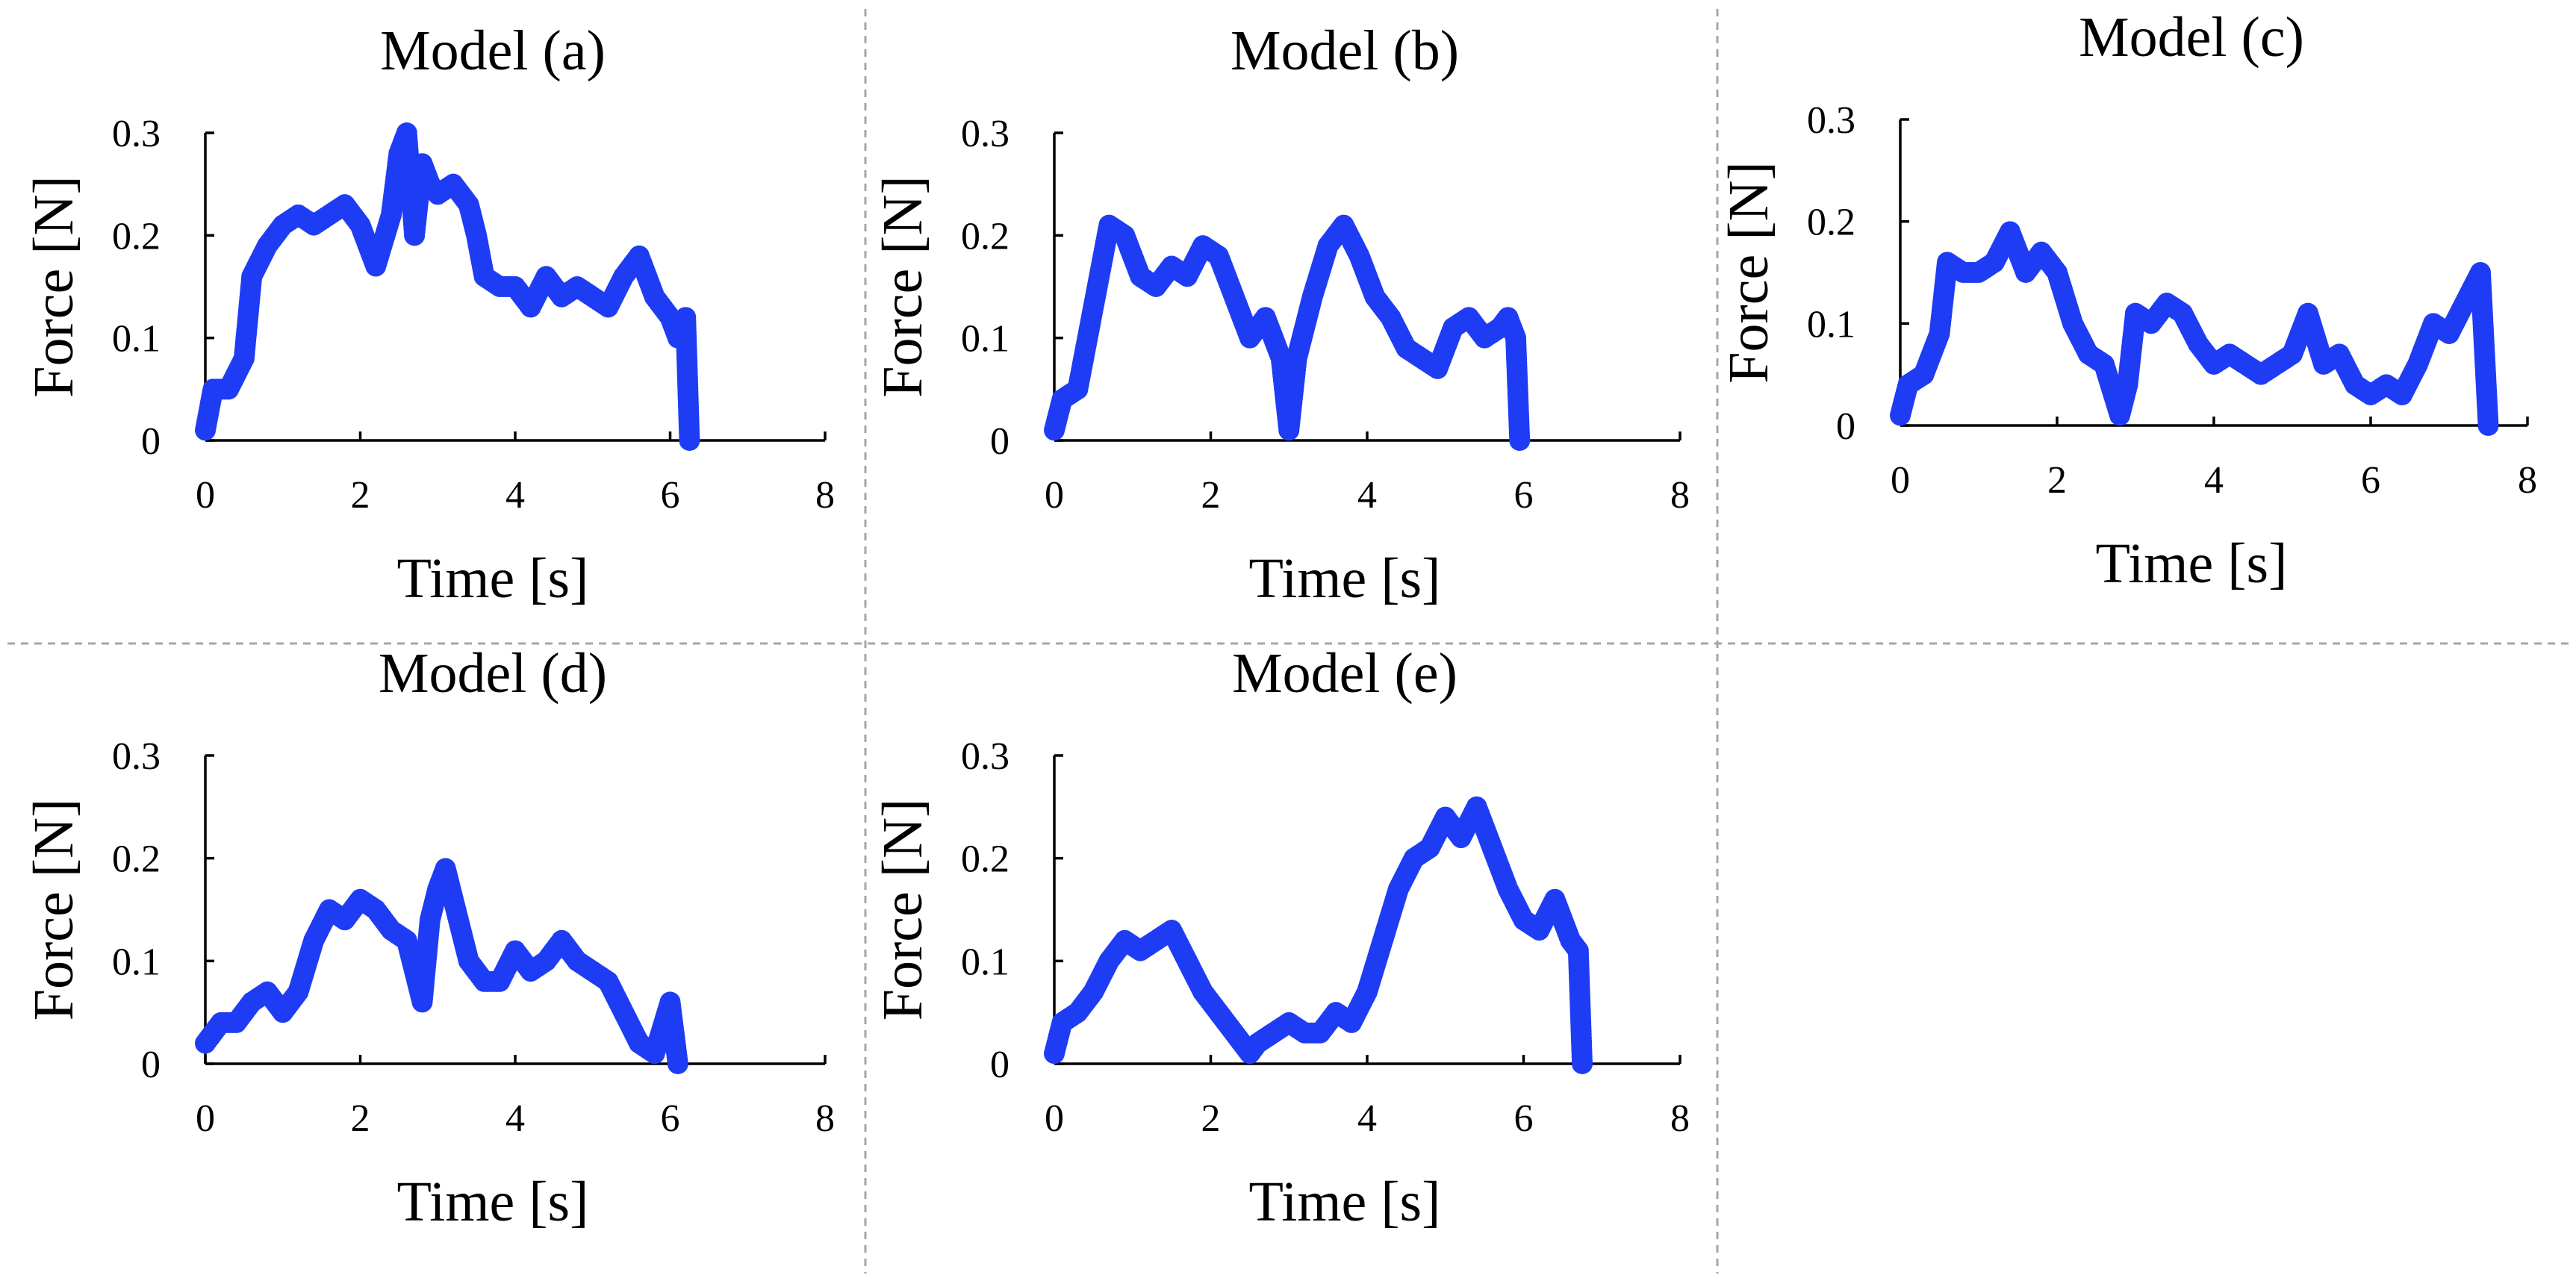 The width and height of the screenshot is (2576, 1281). Describe the element at coordinates (2191, 37) in the screenshot. I see `chart-title: Model (c)` at that location.